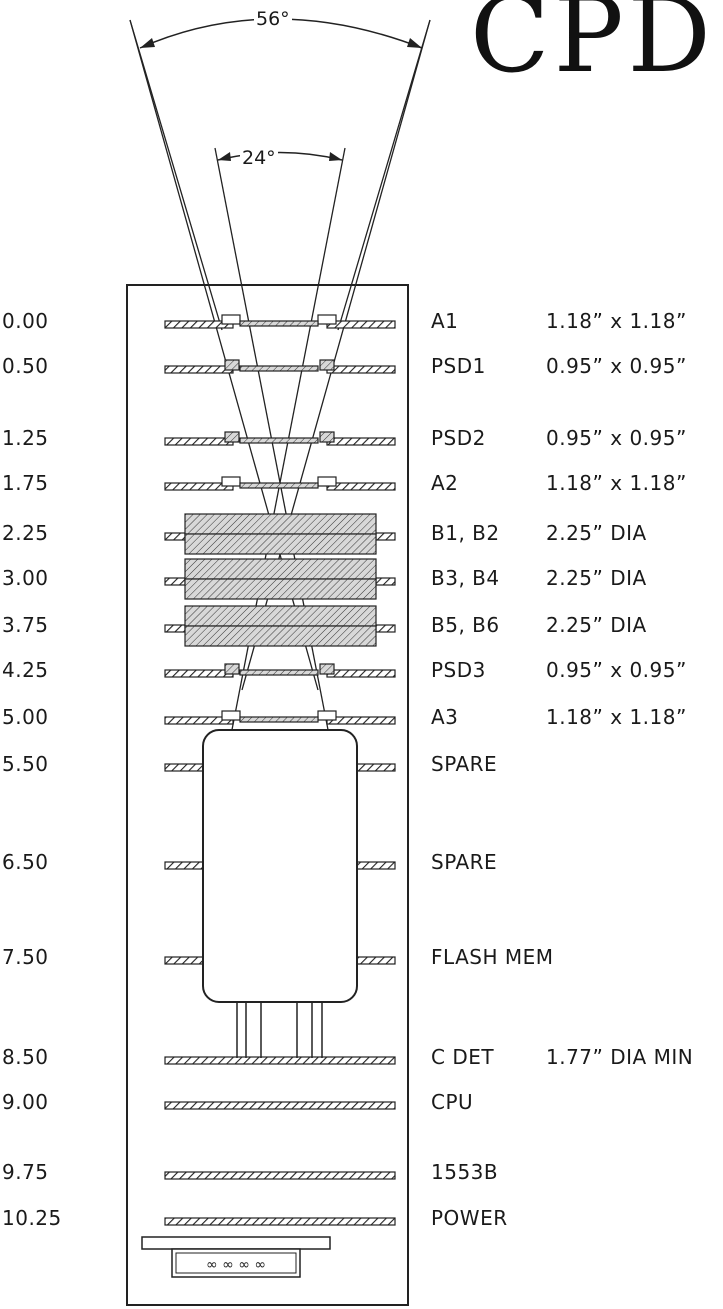  What do you see at coordinates (25, 533) in the screenshot?
I see `position-label: 2.25` at bounding box center [25, 533].